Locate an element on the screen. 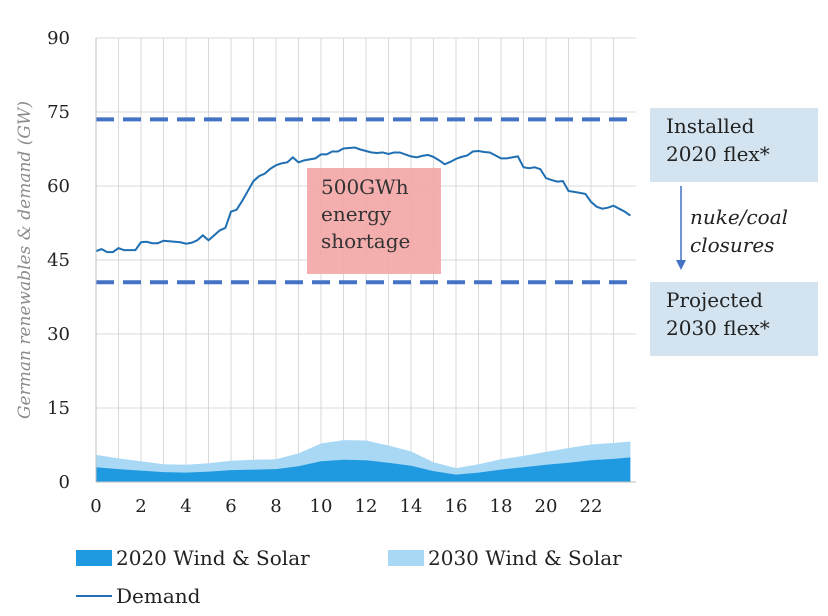  area-2020-wind-solar is located at coordinates (363, 469).